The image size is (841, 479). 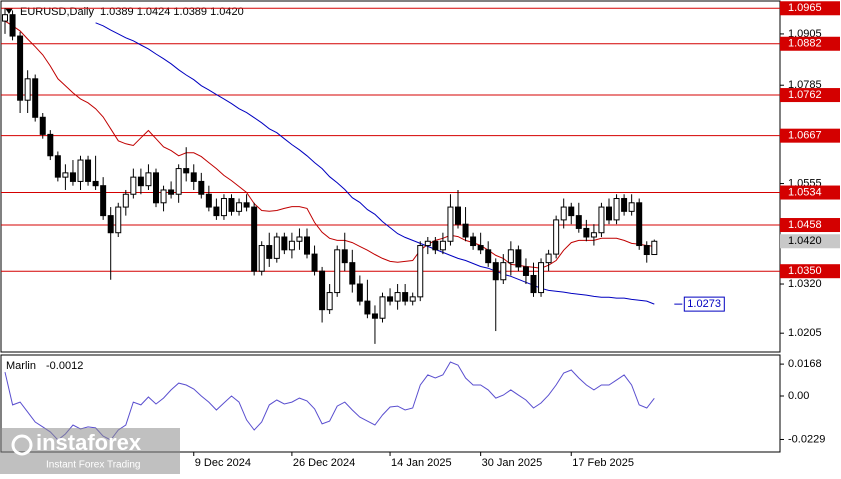 I want to click on level-label: 1.0965, so click(x=805, y=8).